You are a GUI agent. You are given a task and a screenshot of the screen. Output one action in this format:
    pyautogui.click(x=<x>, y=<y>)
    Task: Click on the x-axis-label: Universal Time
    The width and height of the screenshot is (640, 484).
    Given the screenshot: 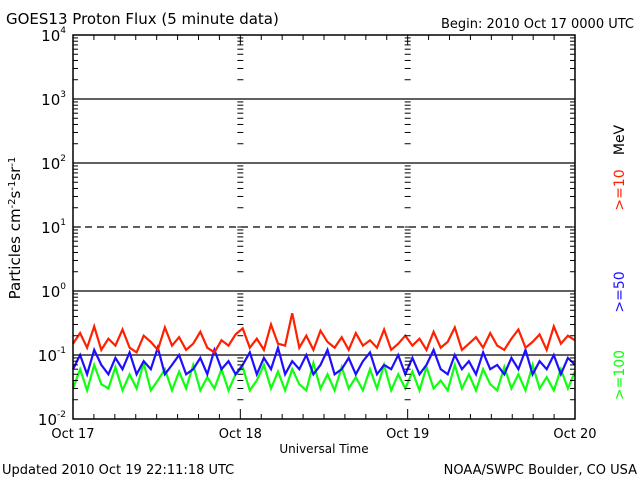 What is the action you would take?
    pyautogui.click(x=323, y=449)
    